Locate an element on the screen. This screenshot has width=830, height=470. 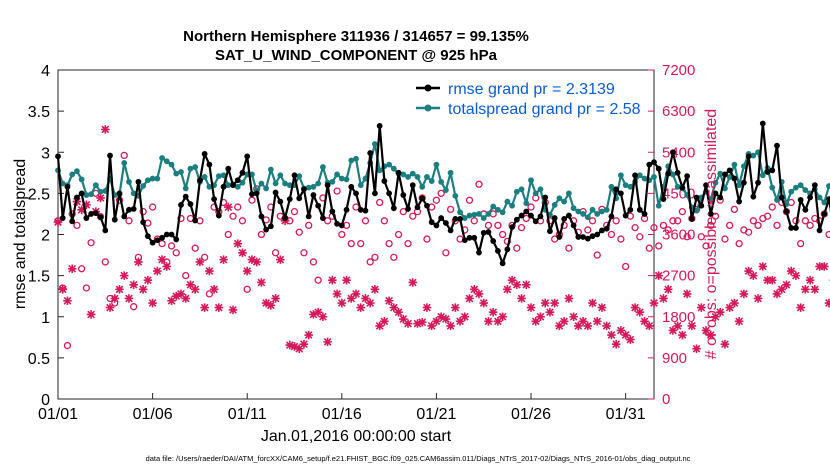
y-tick-label-right: 900 is located at coordinates (674, 358).